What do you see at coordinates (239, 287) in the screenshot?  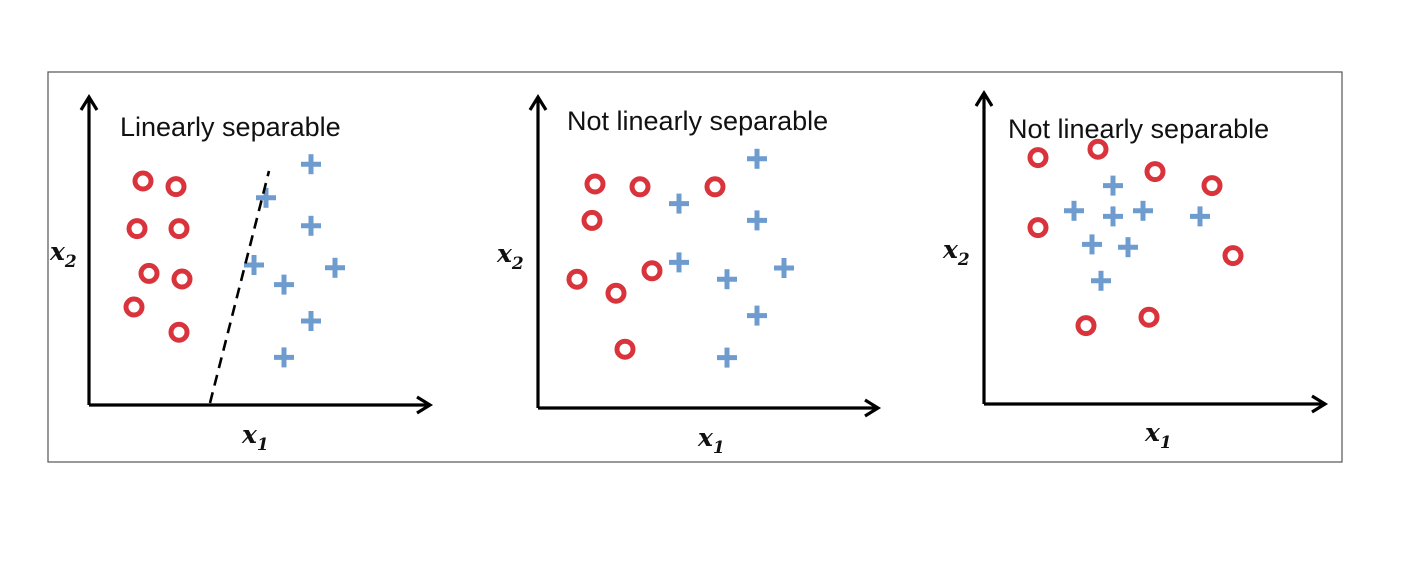 I see `decision-boundary` at bounding box center [239, 287].